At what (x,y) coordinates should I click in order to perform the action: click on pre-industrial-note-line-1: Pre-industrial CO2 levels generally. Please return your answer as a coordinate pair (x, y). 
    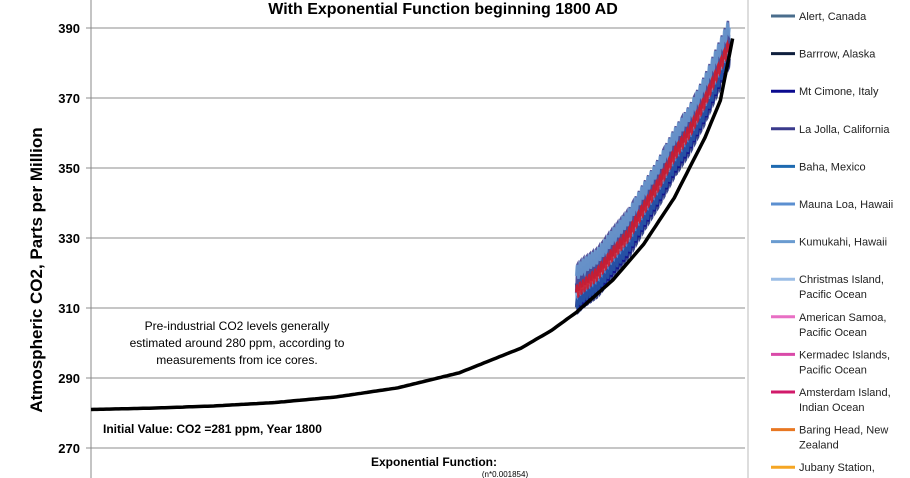
    Looking at the image, I should click on (237, 326).